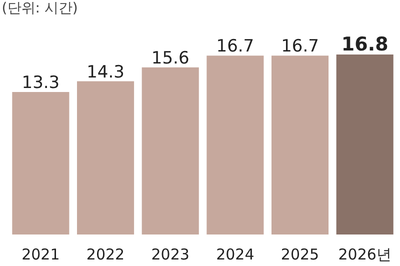 The width and height of the screenshot is (400, 266). What do you see at coordinates (300, 255) in the screenshot?
I see `x-tick-label: 2025` at bounding box center [300, 255].